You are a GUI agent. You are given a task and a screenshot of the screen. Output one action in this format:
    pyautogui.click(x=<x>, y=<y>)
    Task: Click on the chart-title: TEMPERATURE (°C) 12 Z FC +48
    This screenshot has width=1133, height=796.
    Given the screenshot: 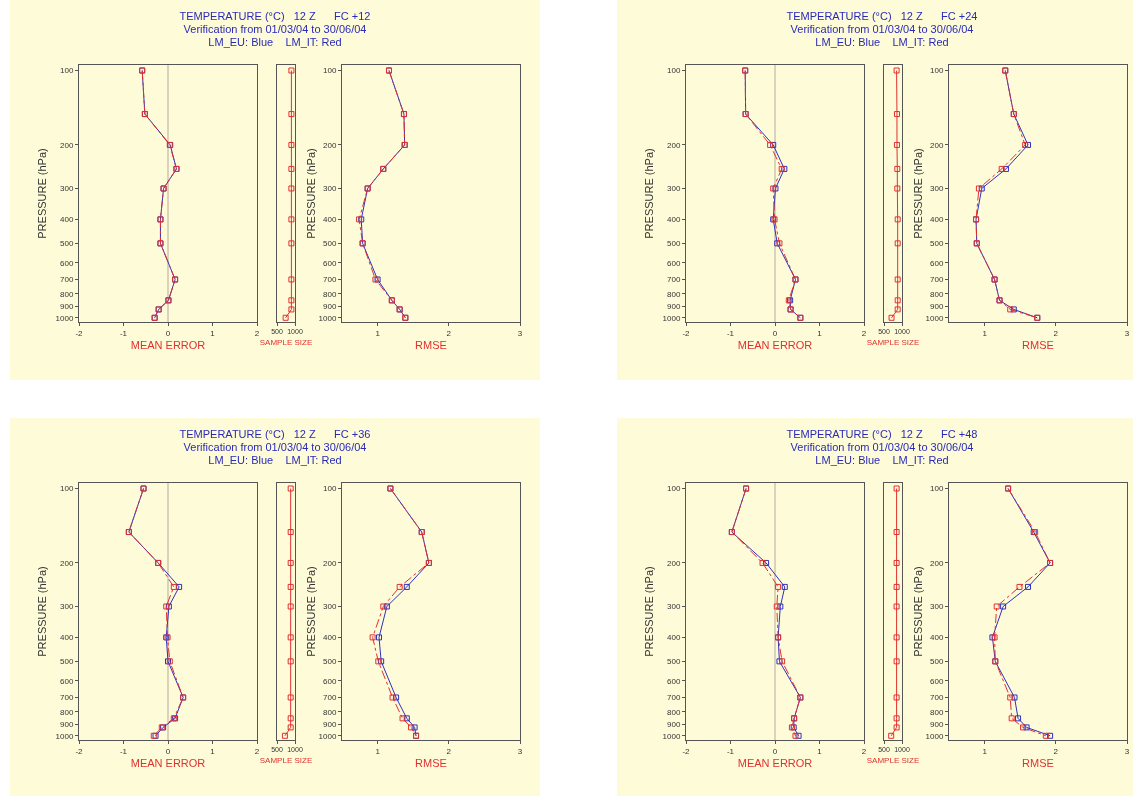 What is the action you would take?
    pyautogui.click(x=882, y=434)
    